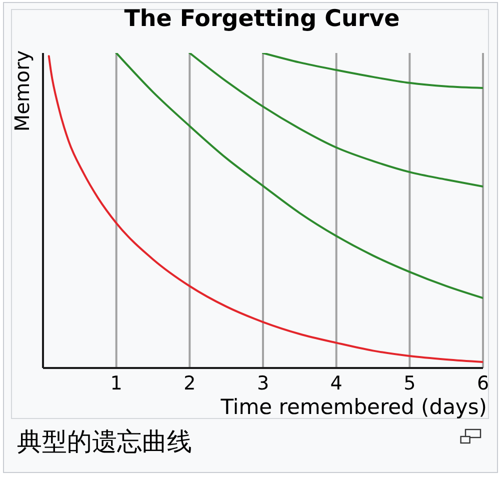 This screenshot has width=501, height=477. What do you see at coordinates (336, 383) in the screenshot?
I see `x-tick-label: 4` at bounding box center [336, 383].